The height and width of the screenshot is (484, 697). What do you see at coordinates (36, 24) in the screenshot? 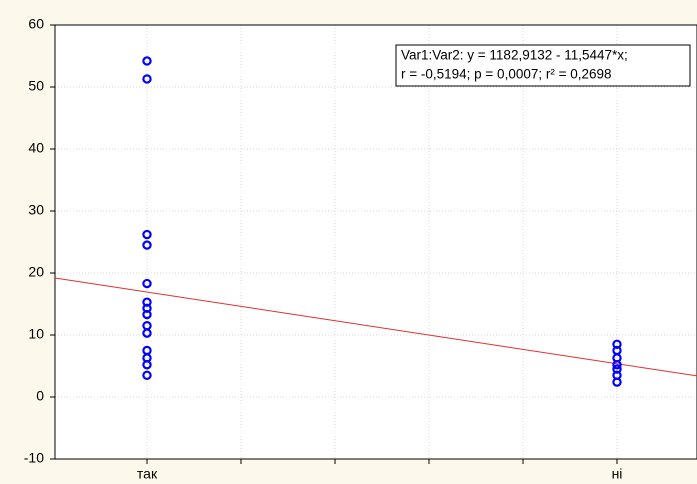
I see `y-tick-label: 60` at bounding box center [36, 24].